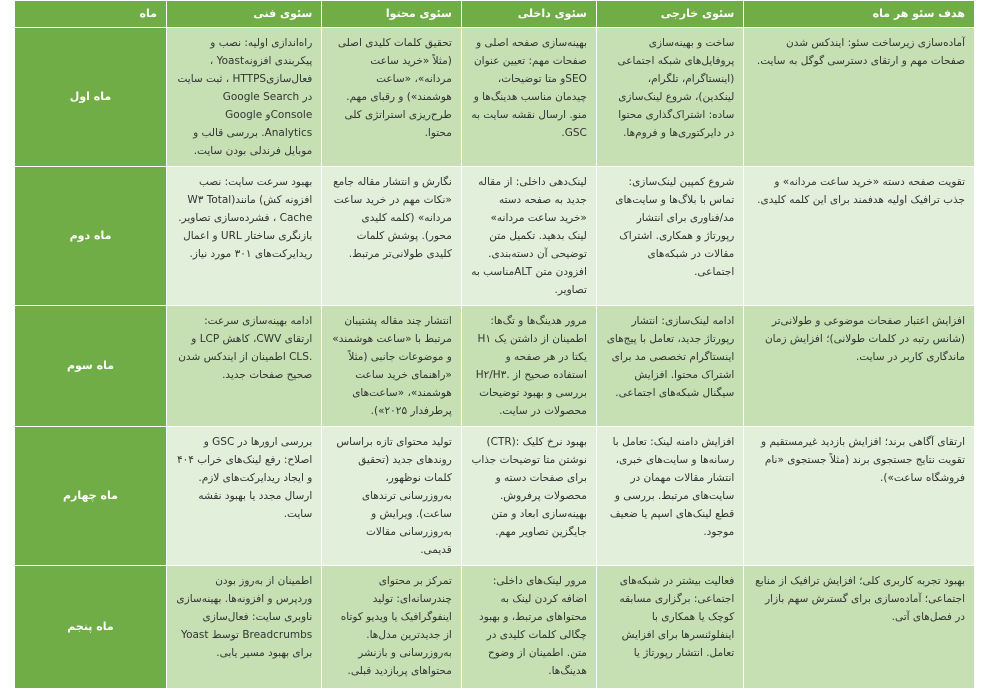 The width and height of the screenshot is (990, 689). Describe the element at coordinates (90, 627) in the screenshot. I see `cell-month: ماه پنجم` at that location.